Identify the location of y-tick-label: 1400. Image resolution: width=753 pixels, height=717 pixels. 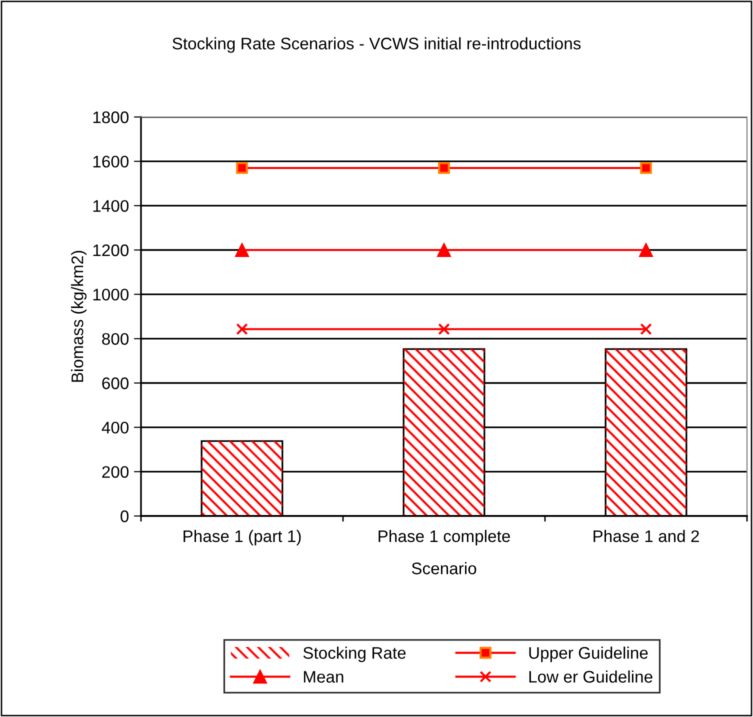
(111, 206).